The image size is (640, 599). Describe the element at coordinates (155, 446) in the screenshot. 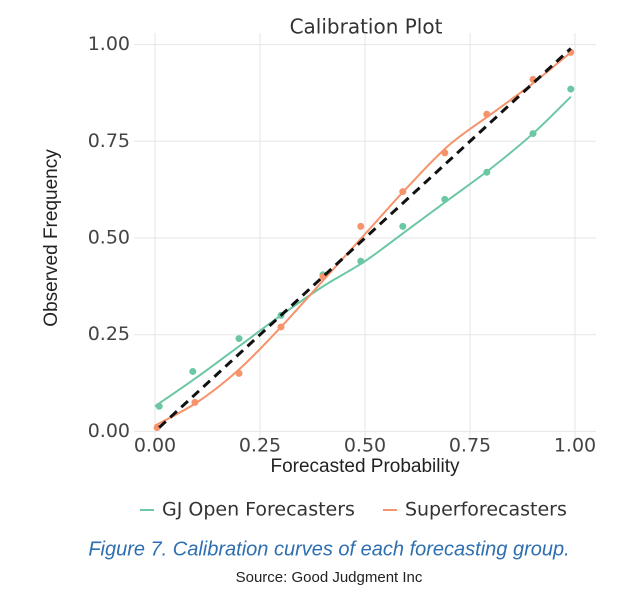

I see `x-tick-label: 0.00` at that location.